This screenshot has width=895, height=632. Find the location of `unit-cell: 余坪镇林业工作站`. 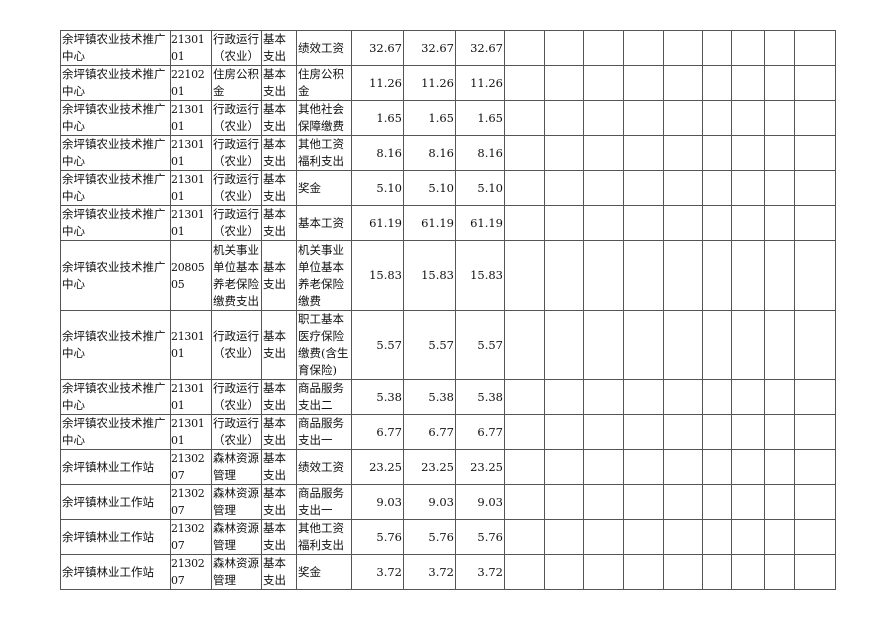

unit-cell: 余坪镇林业工作站 is located at coordinates (115, 537).